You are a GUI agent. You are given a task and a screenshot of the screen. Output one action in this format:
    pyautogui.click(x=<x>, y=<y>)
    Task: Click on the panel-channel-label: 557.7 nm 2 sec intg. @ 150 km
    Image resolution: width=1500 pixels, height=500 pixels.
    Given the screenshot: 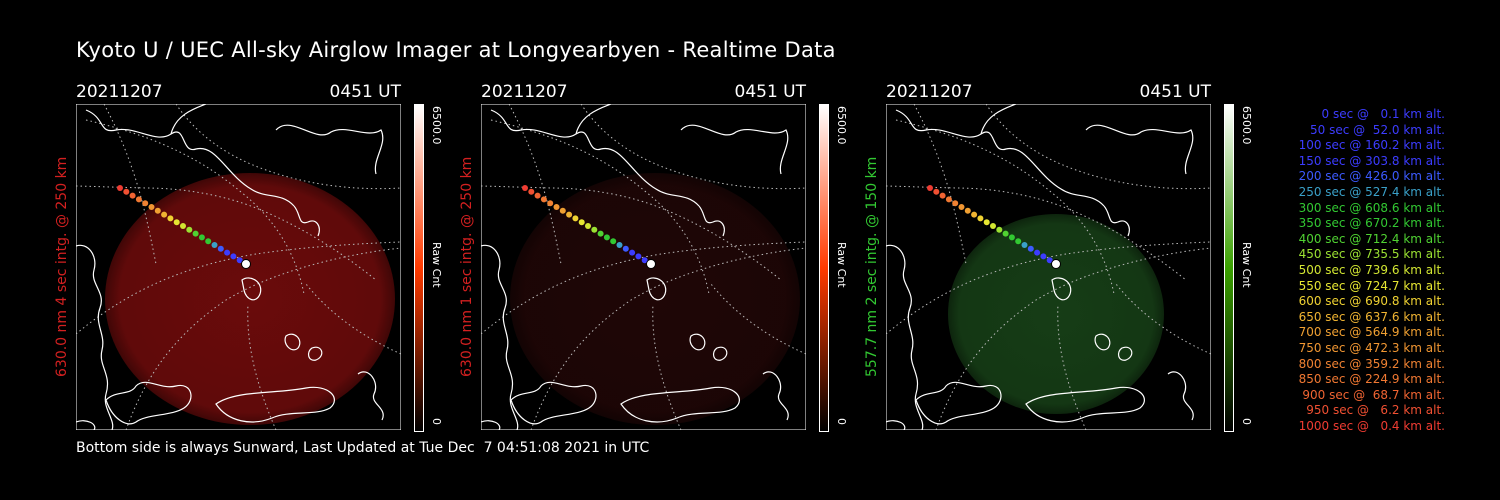 What is the action you would take?
    pyautogui.click(x=872, y=267)
    